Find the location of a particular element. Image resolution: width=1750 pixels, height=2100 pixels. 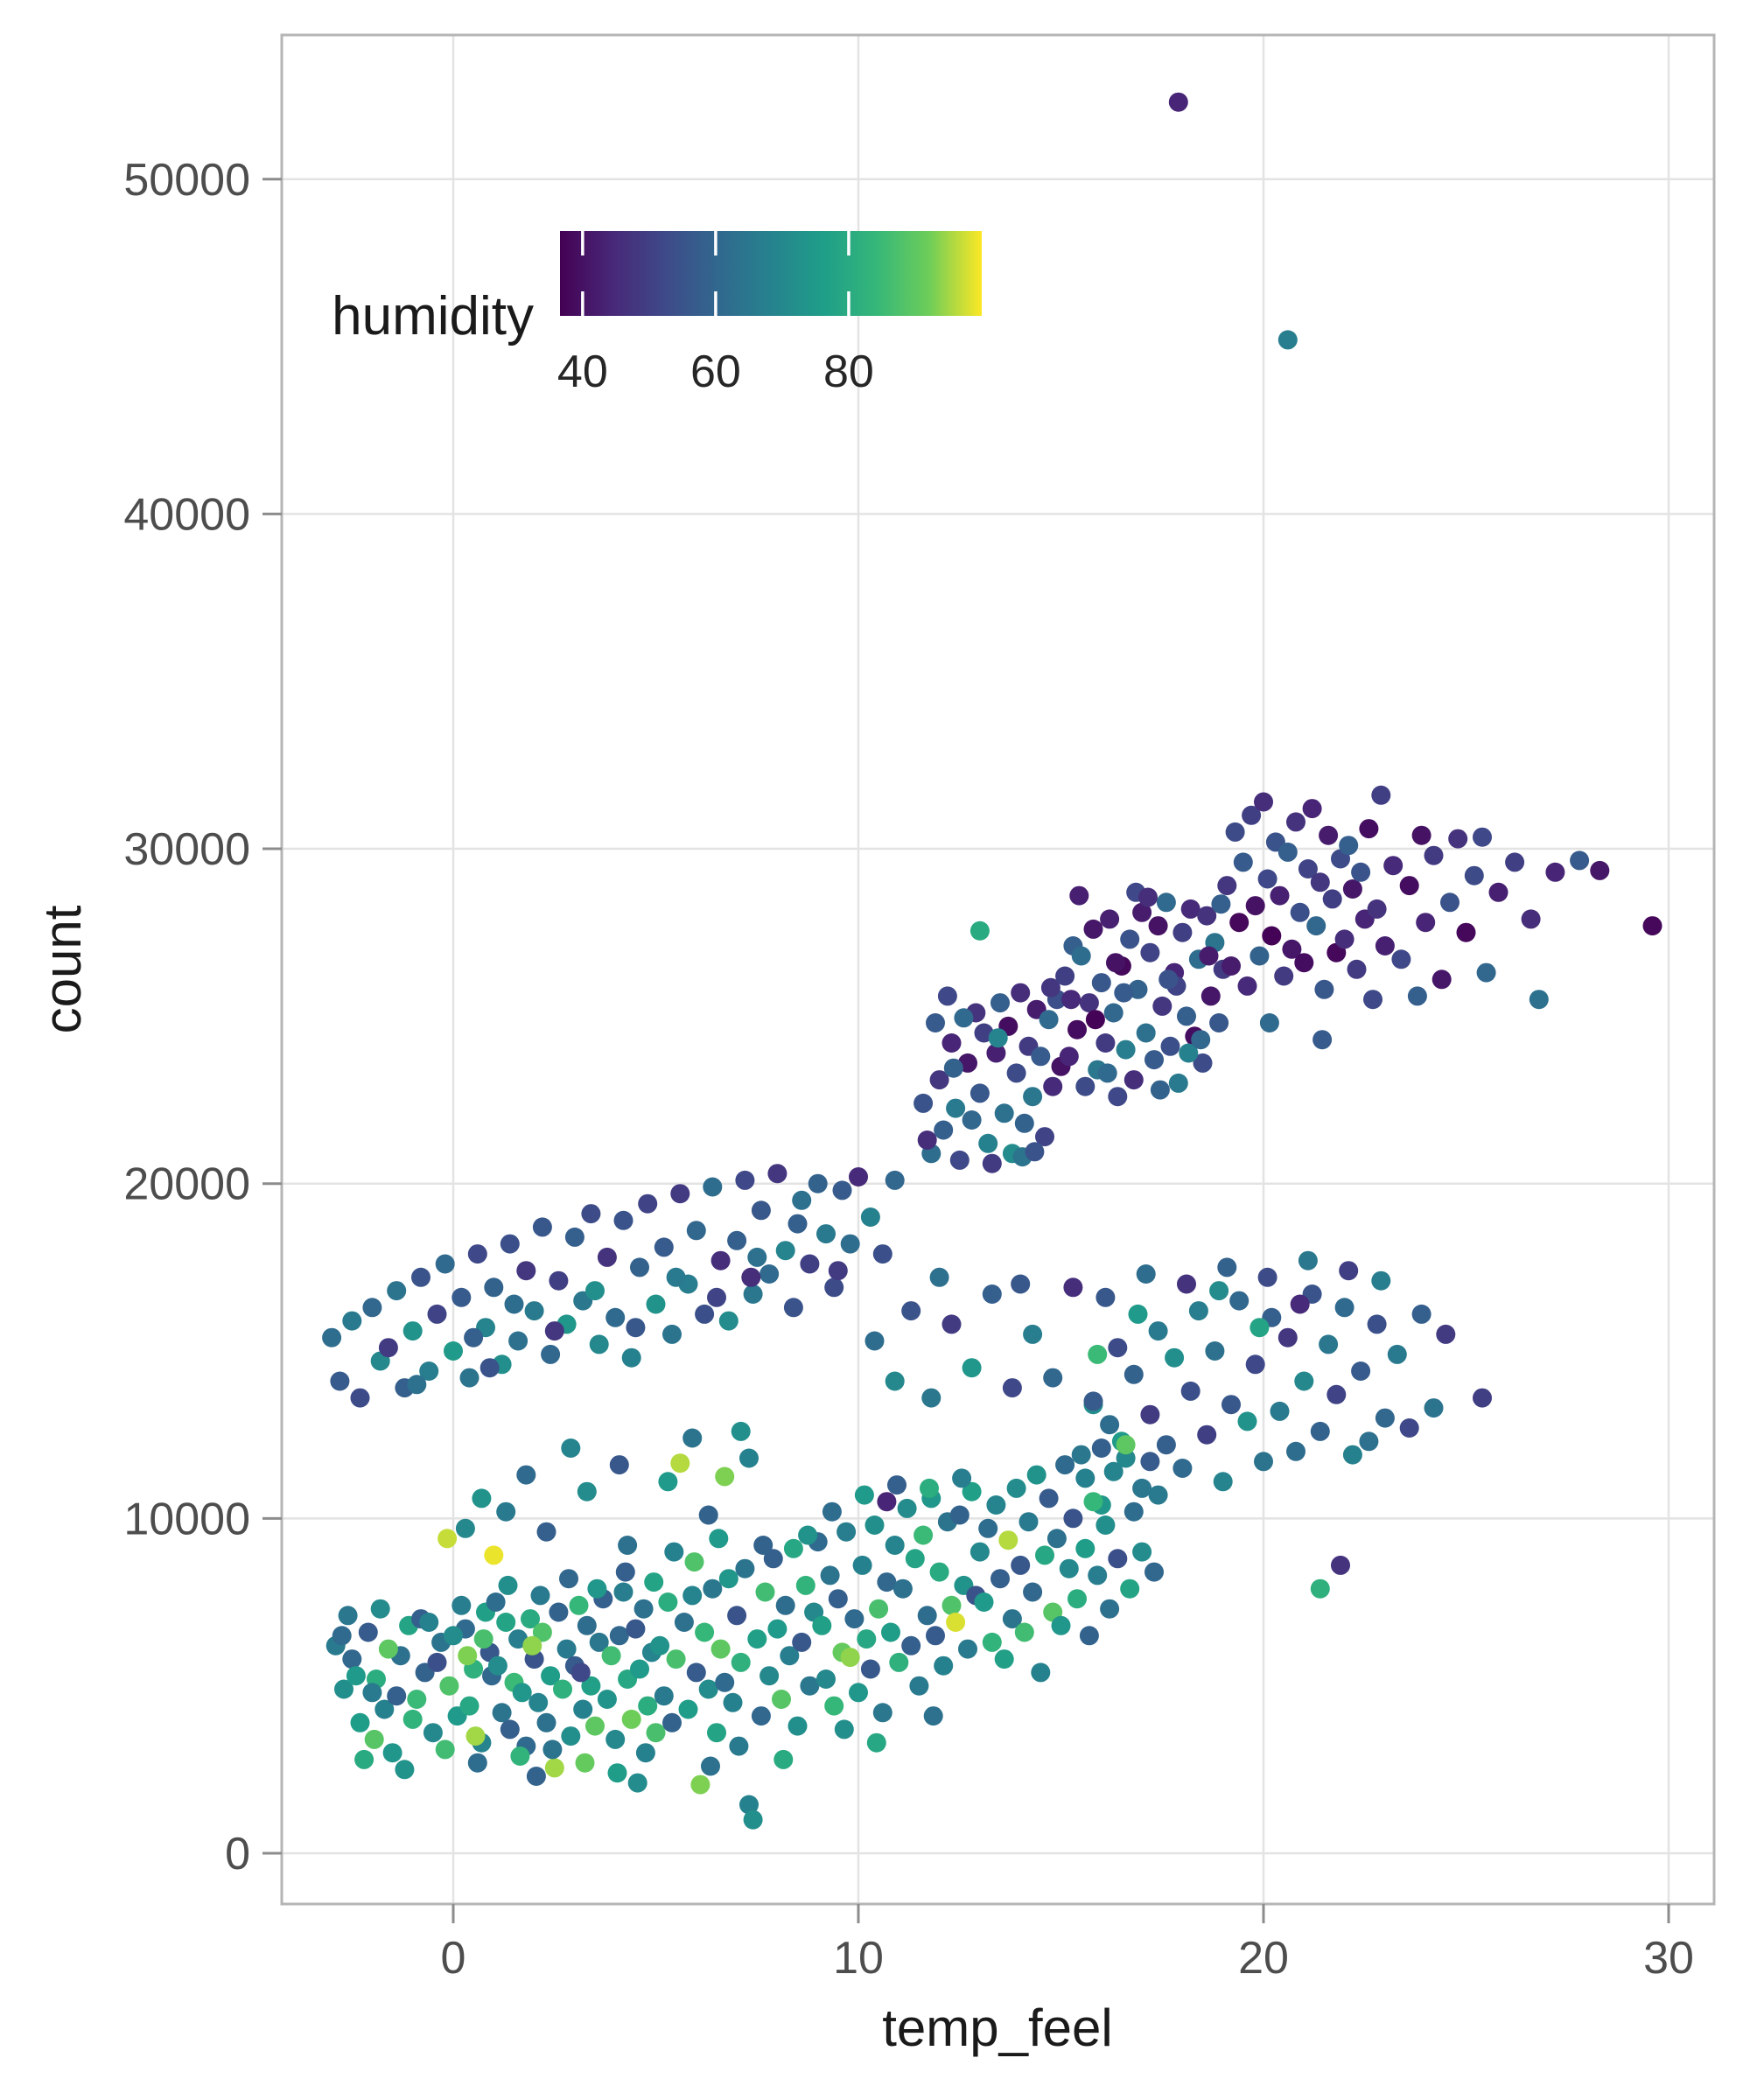

legend-tick-label: 40 is located at coordinates (582, 371).